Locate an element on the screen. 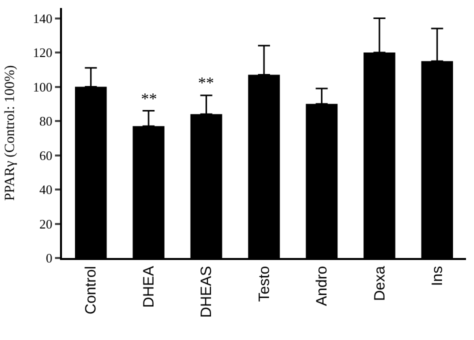 This screenshot has height=340, width=474. x-tick-label: Control is located at coordinates (91, 290).